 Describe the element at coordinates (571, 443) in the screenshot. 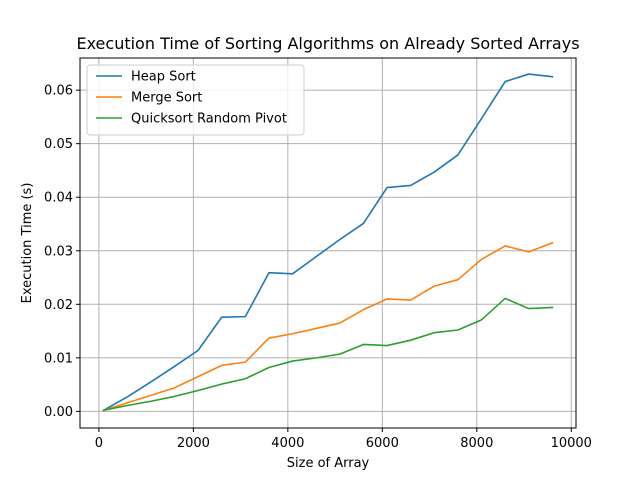

I see `x-tick-label: 10000` at that location.